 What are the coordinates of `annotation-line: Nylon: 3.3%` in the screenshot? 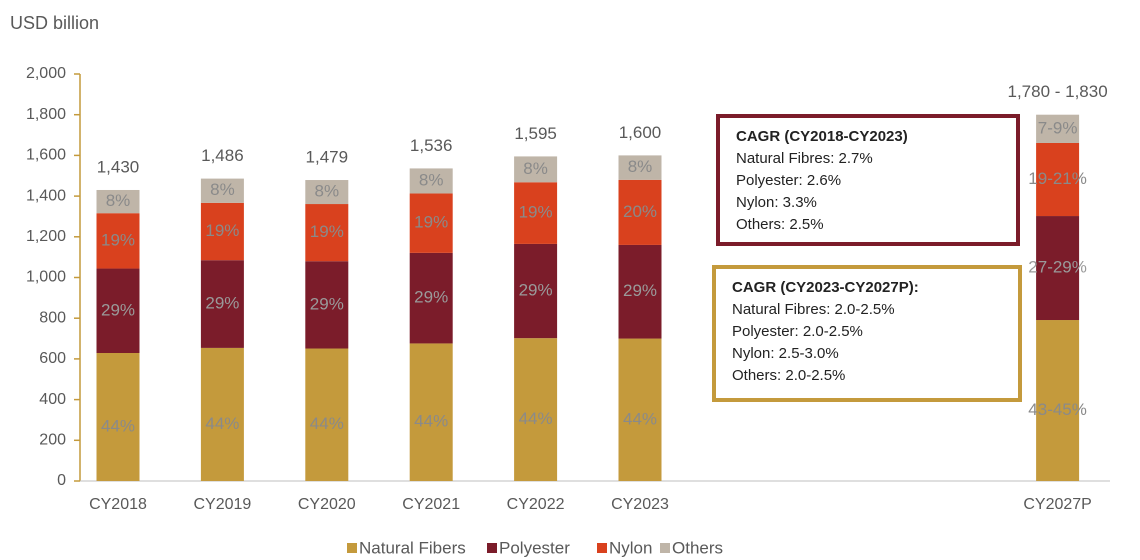 It's located at (776, 202).